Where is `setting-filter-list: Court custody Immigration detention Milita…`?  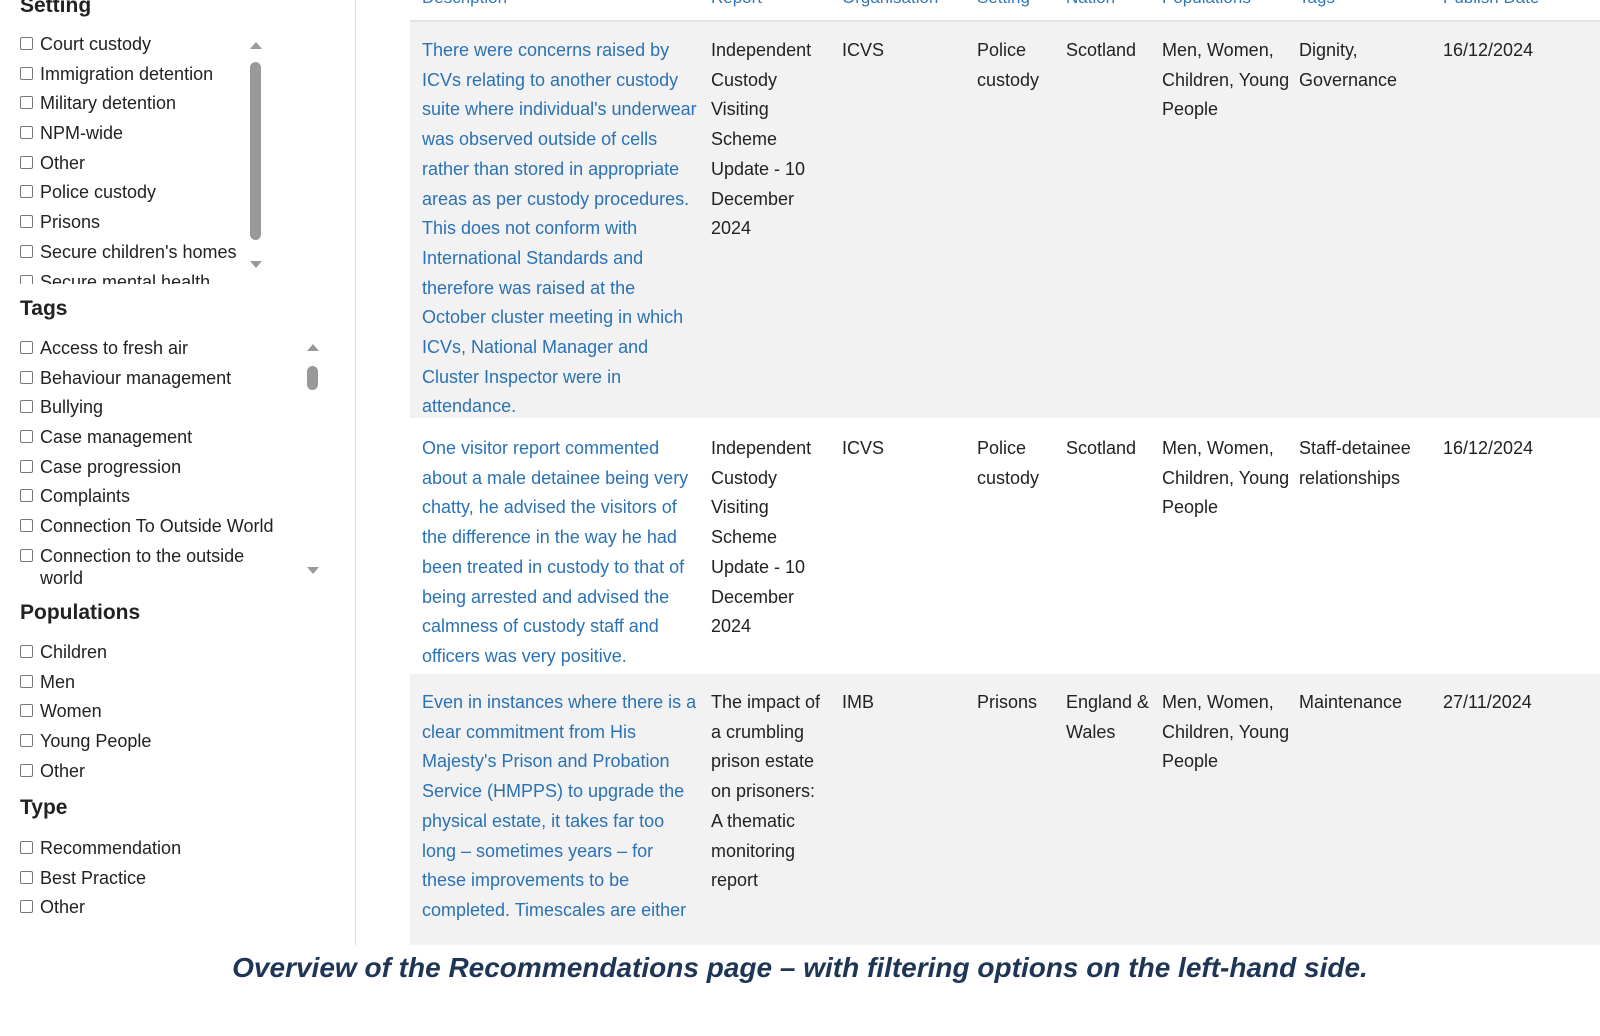
setting-filter-list: Court custody Immigration detention Milita… is located at coordinates (135, 159).